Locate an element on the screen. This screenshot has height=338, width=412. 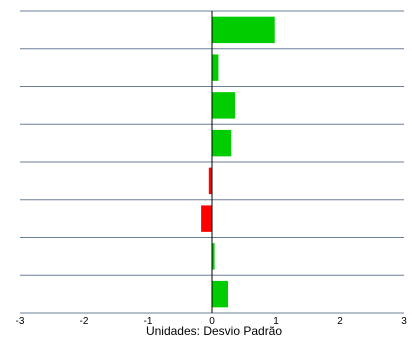
x-tick-labels: -3 -2 -1 0 1 2 3 is located at coordinates (212, 321).